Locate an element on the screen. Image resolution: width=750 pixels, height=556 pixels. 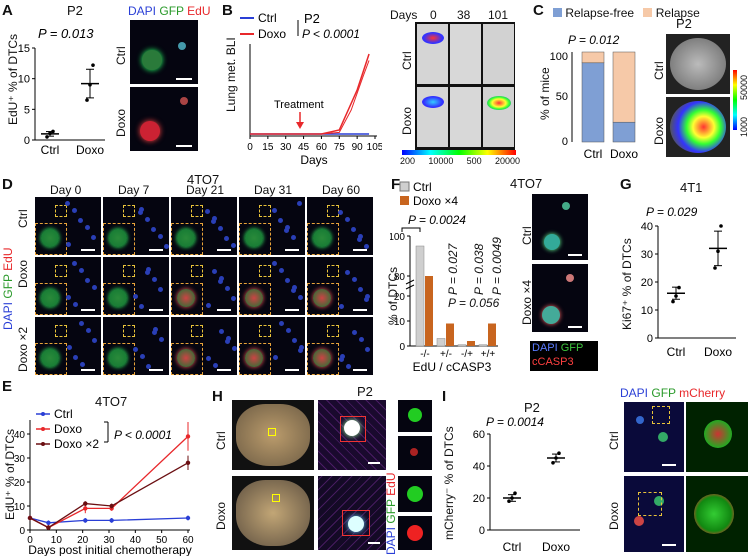
legend-relapse: Relapse is located at coordinates (677, 13).